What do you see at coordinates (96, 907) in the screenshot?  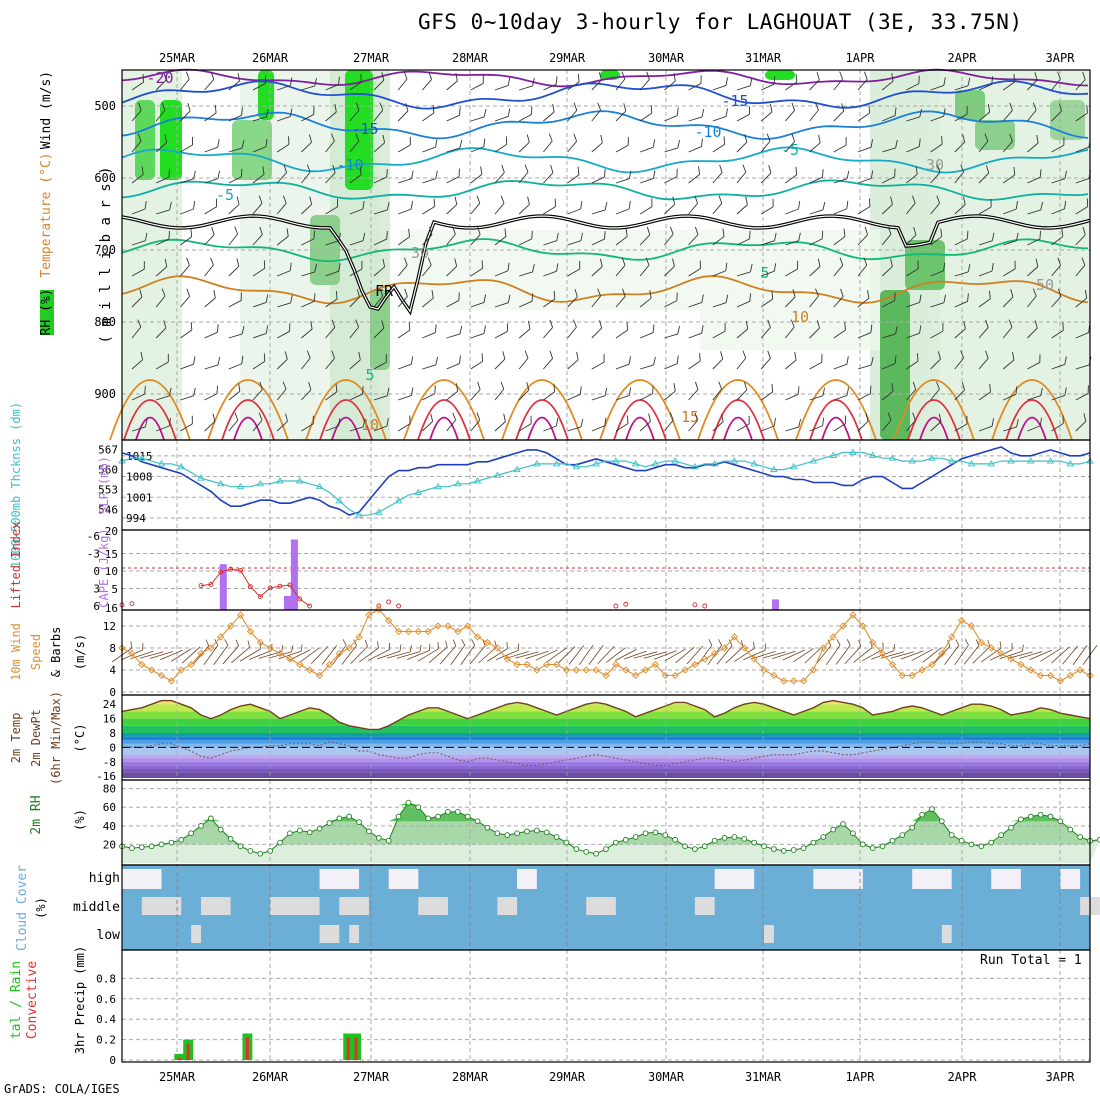 I see `cloud-row-label: middle` at bounding box center [96, 907].